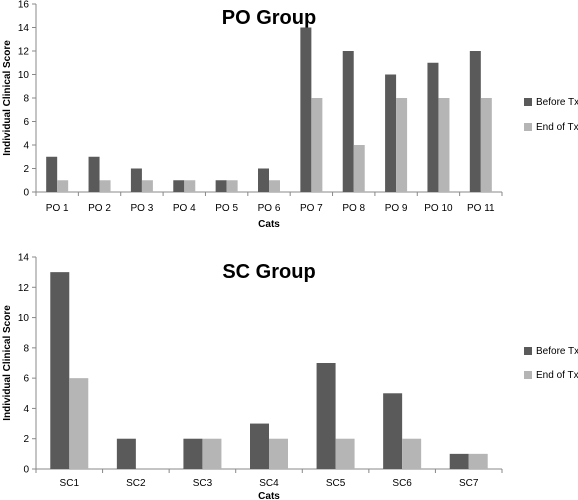 Image resolution: width=578 pixels, height=500 pixels. I want to click on x-tick-label: PO 5, so click(226, 208).